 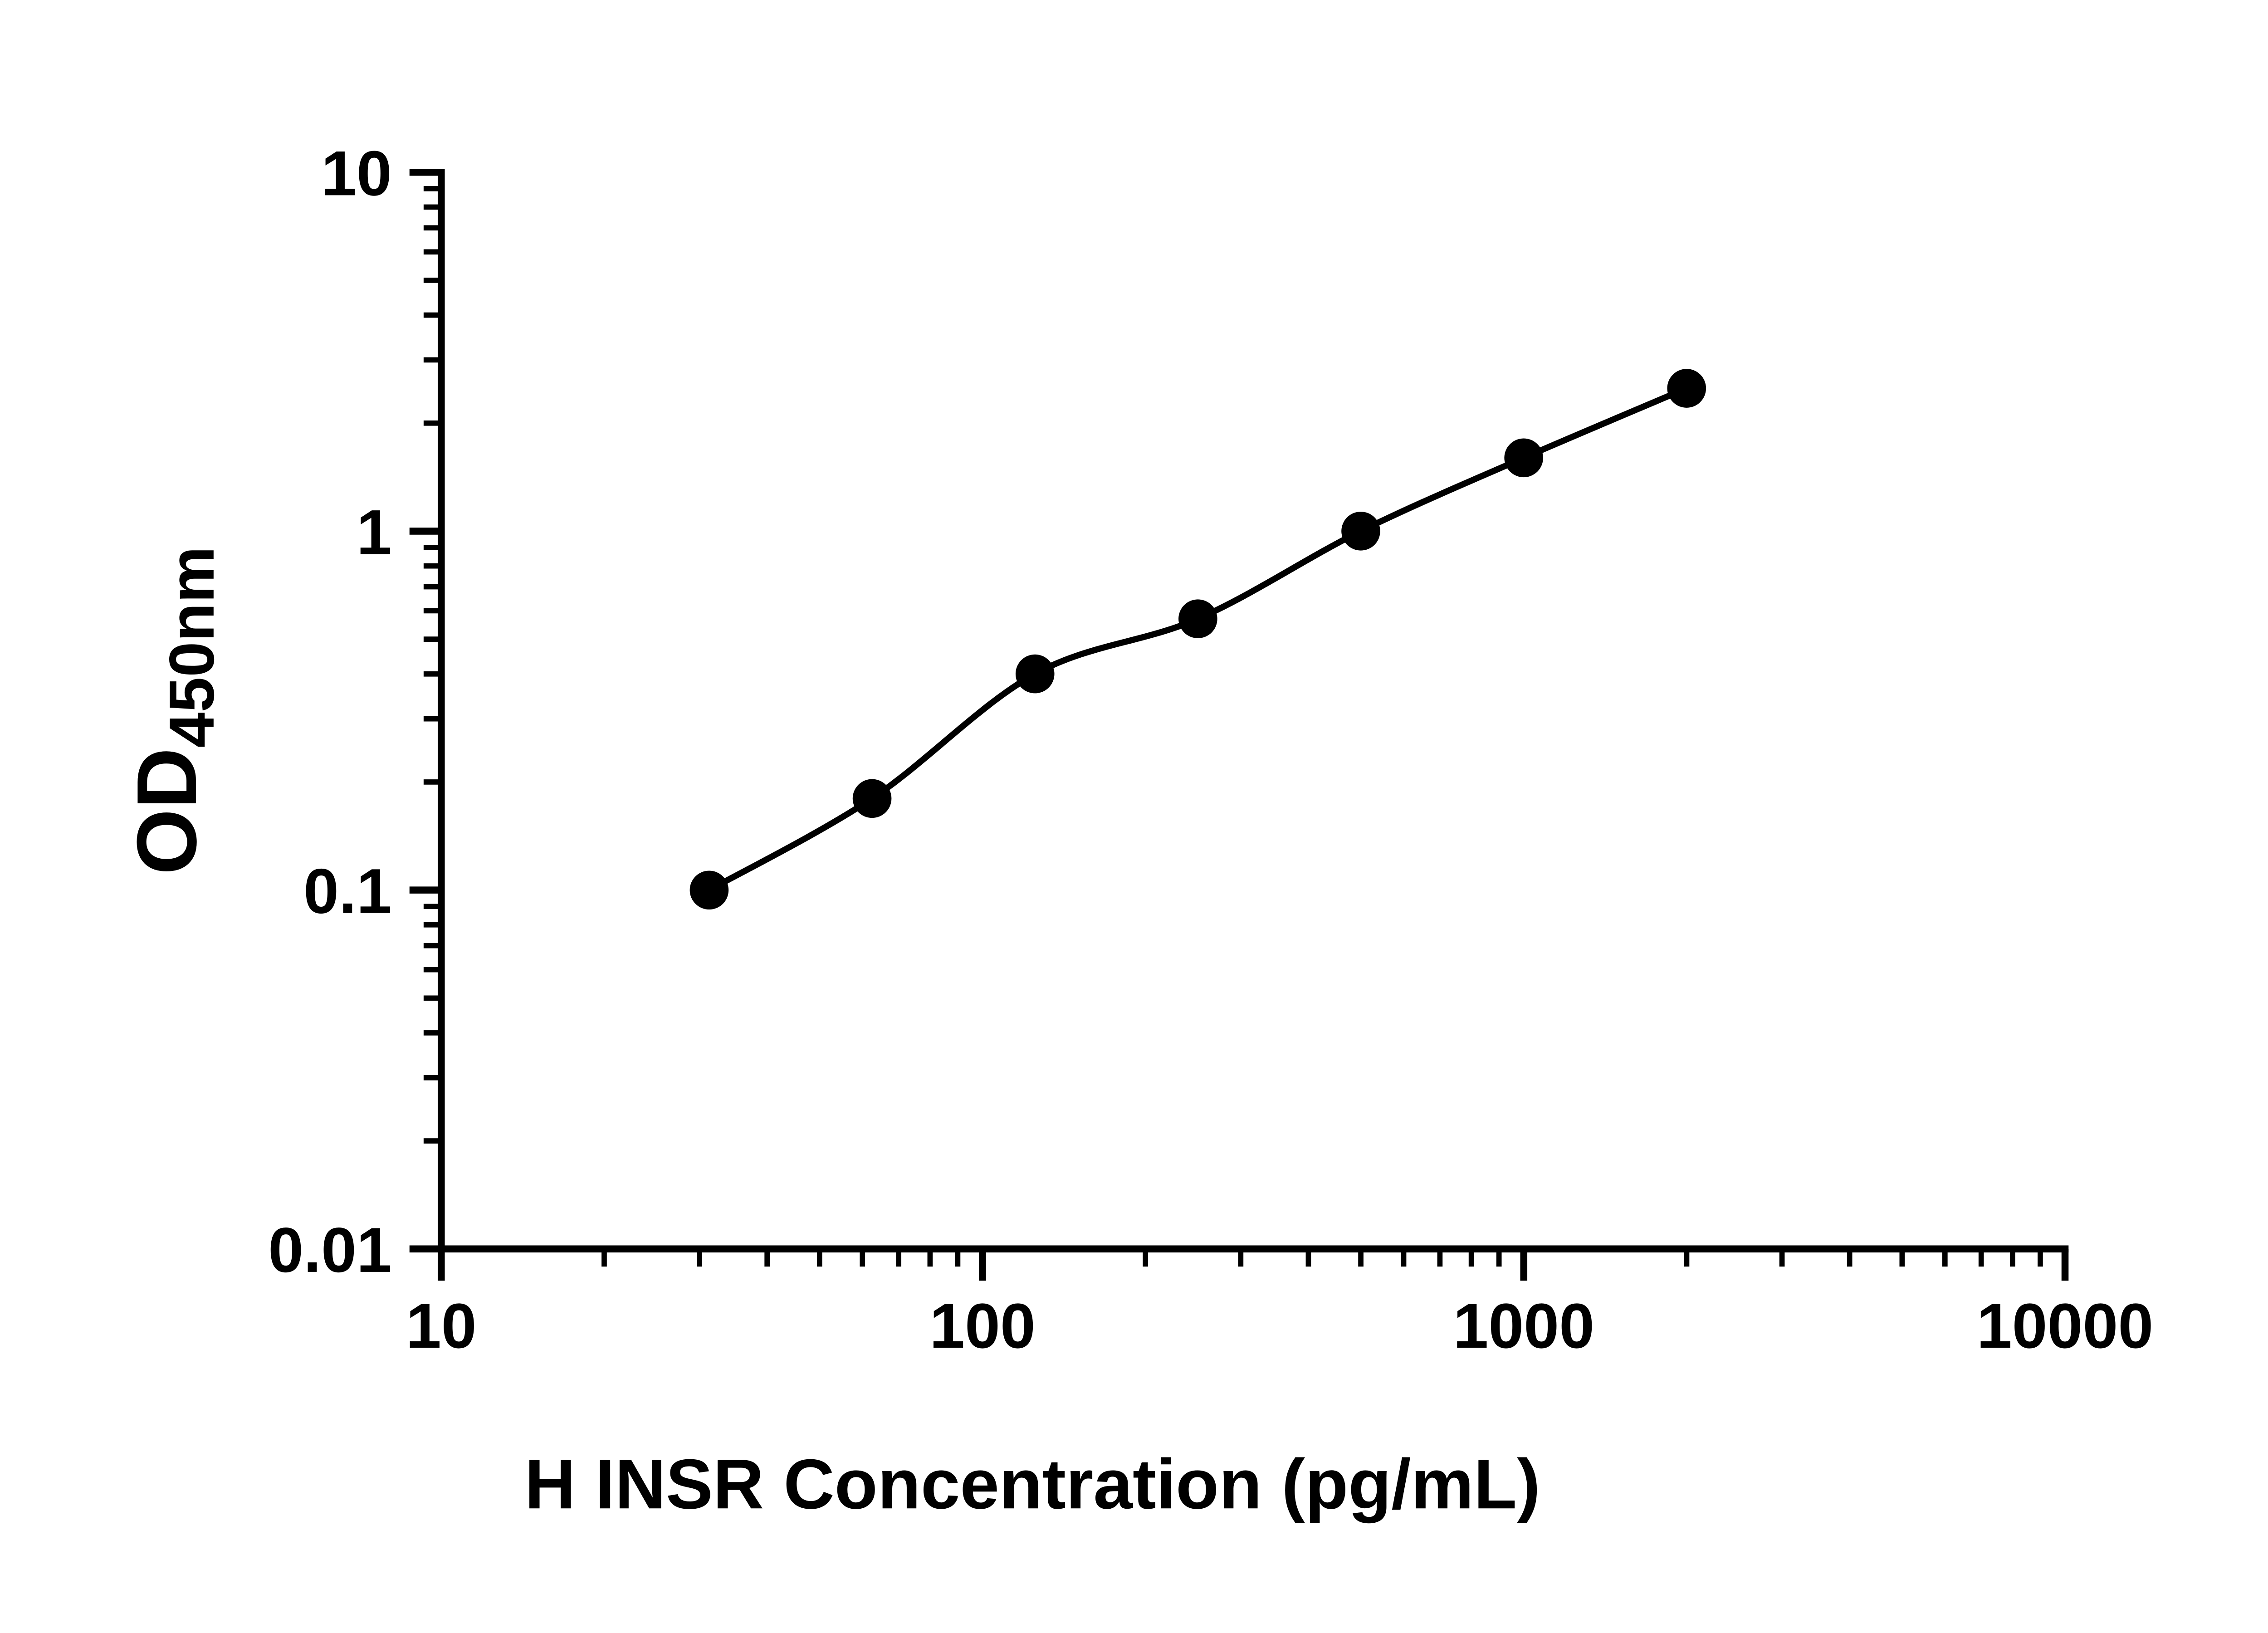 What do you see at coordinates (983, 1325) in the screenshot?
I see `x-tick-label: 100` at bounding box center [983, 1325].